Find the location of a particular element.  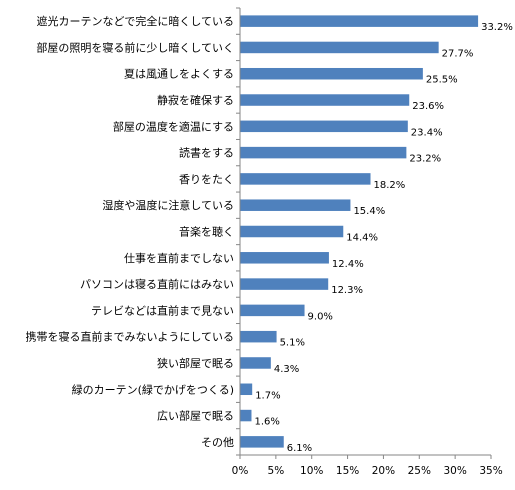

x-tick-label: 5% is located at coordinates (276, 471).